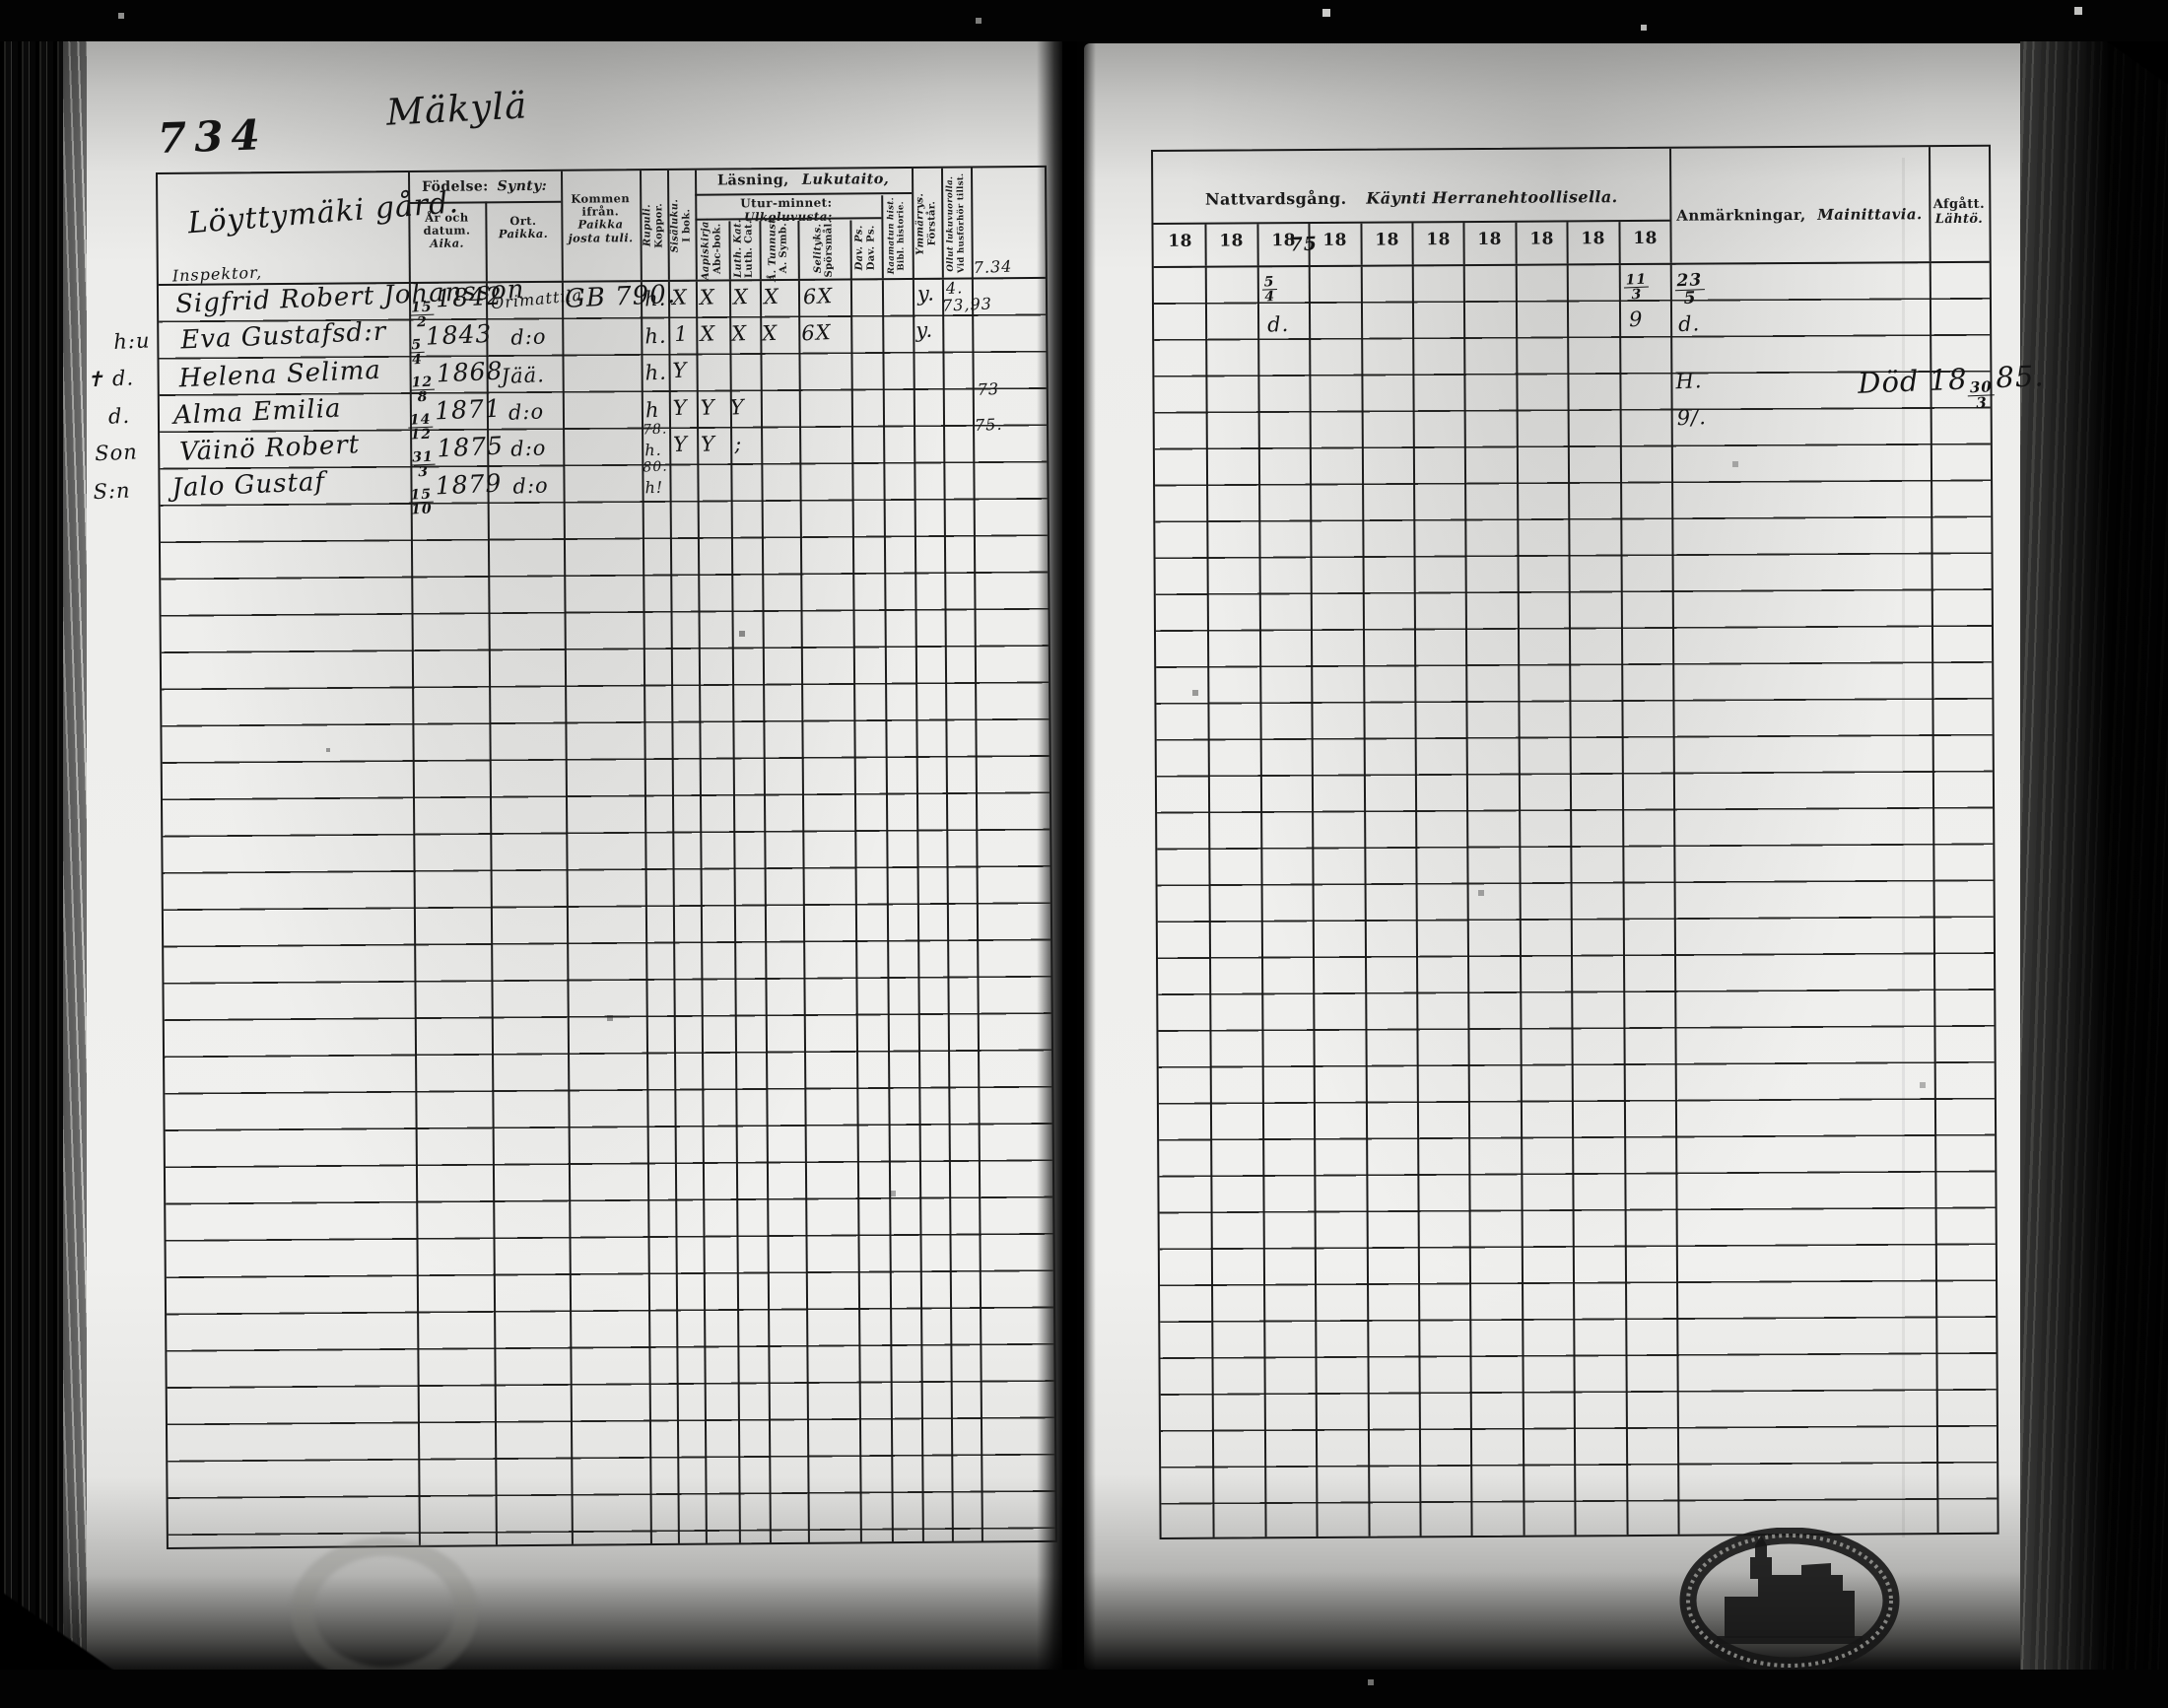  What do you see at coordinates (248, 485) in the screenshot?
I see `person-name: Jalo Gustaf` at bounding box center [248, 485].